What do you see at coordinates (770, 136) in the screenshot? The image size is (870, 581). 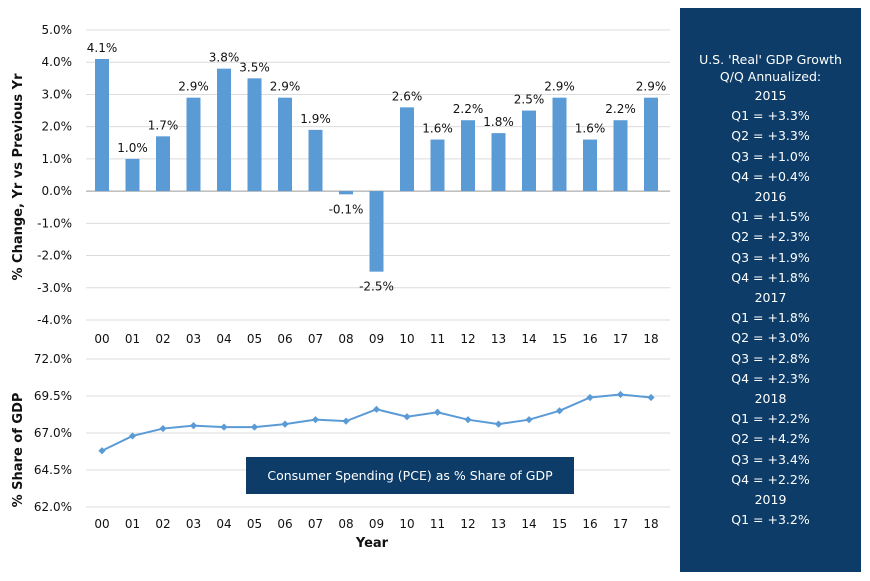 I see `info-panel-line: Q2 = +3.3%` at bounding box center [770, 136].